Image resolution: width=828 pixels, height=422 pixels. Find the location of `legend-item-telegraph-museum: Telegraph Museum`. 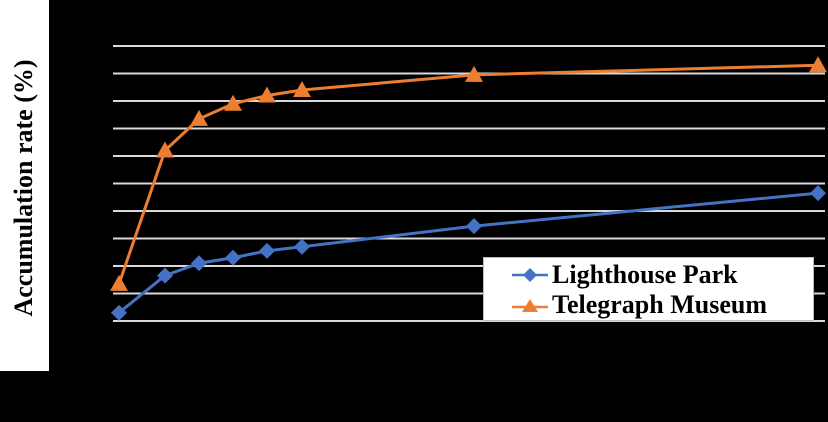

legend-item-telegraph-museum: Telegraph Museum is located at coordinates (639, 305).